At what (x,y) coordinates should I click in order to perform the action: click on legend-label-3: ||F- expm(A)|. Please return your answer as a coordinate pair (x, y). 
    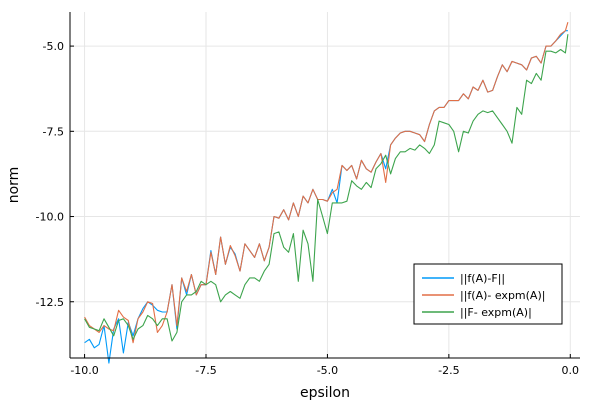
    Looking at the image, I should click on (496, 312).